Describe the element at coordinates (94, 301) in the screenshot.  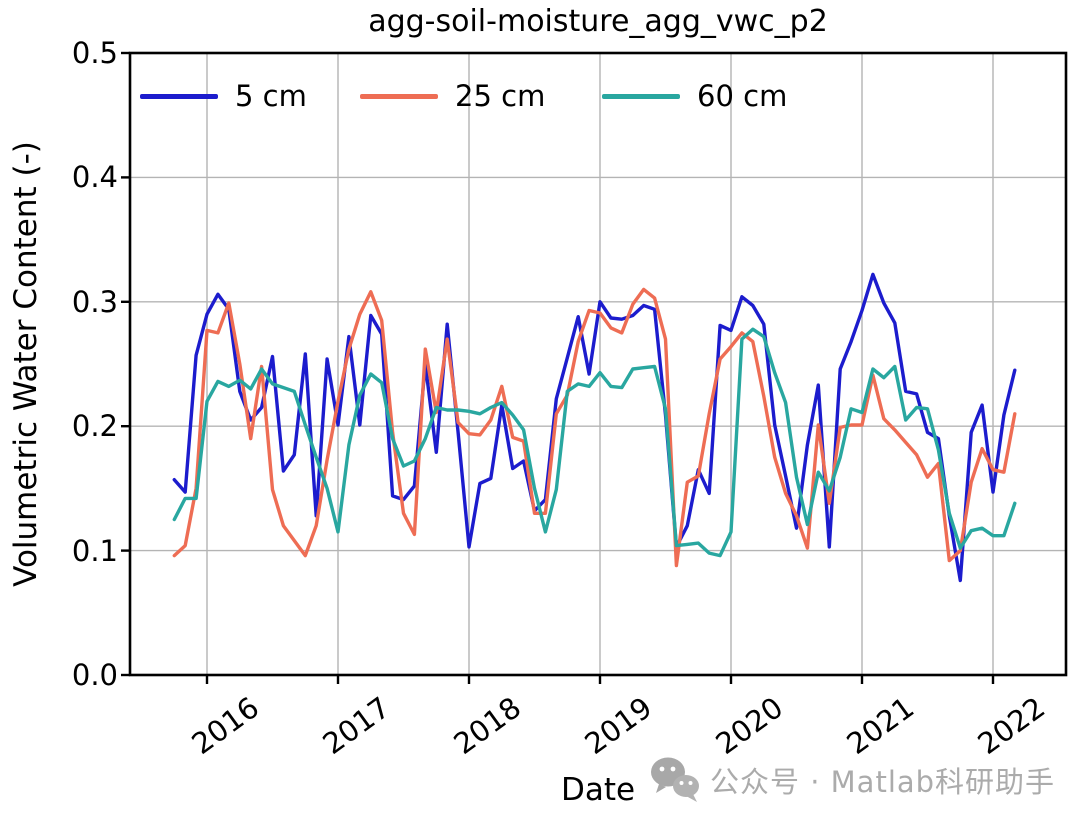
I see `y-tick-label: 0.3` at that location.